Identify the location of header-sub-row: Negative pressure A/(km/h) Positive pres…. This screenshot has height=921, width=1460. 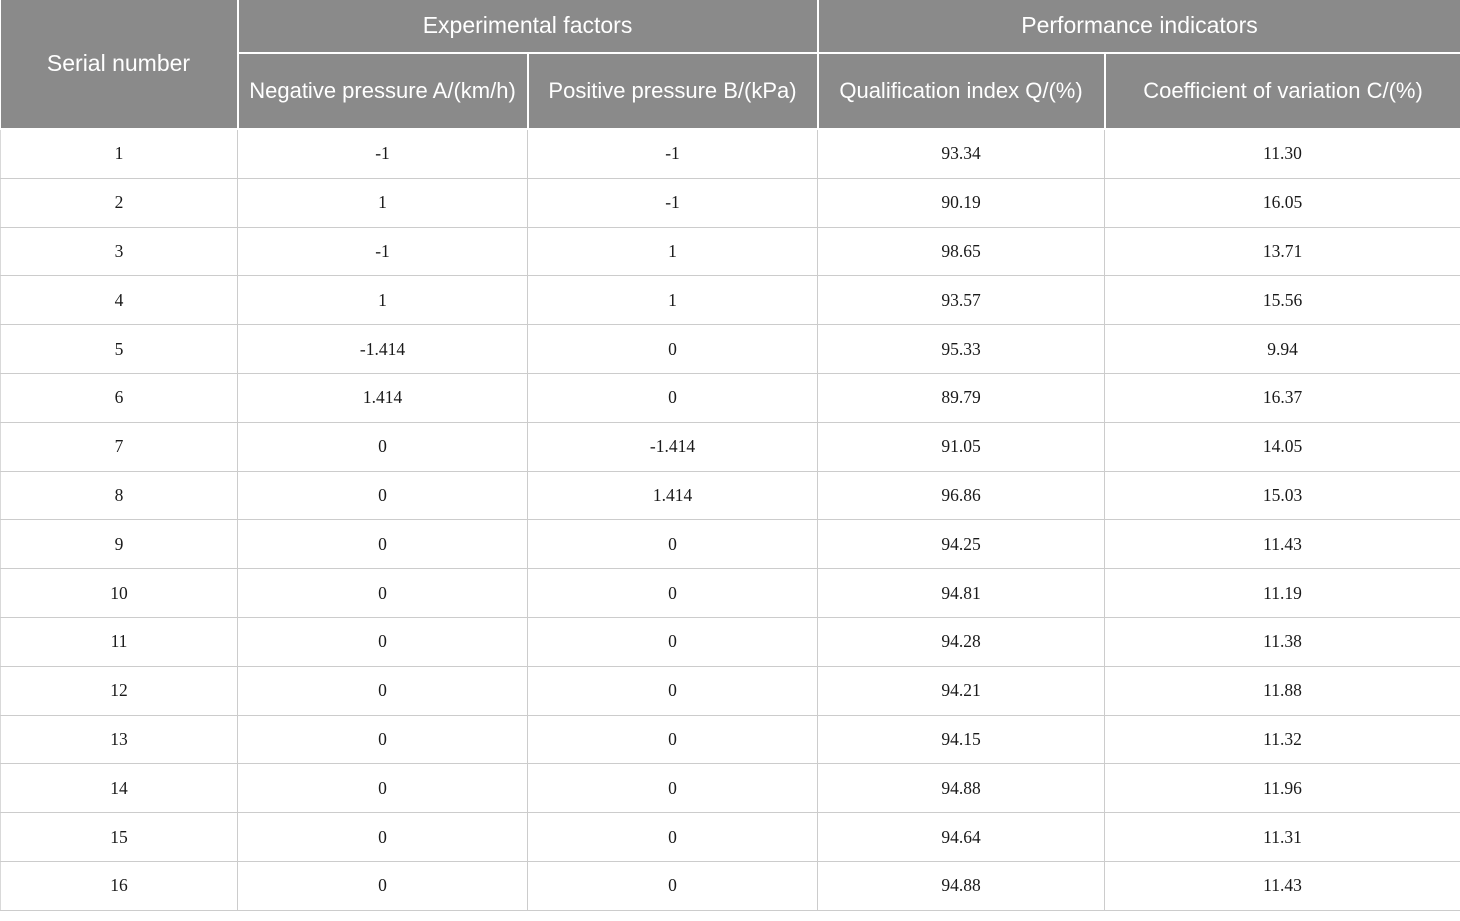
(730, 91).